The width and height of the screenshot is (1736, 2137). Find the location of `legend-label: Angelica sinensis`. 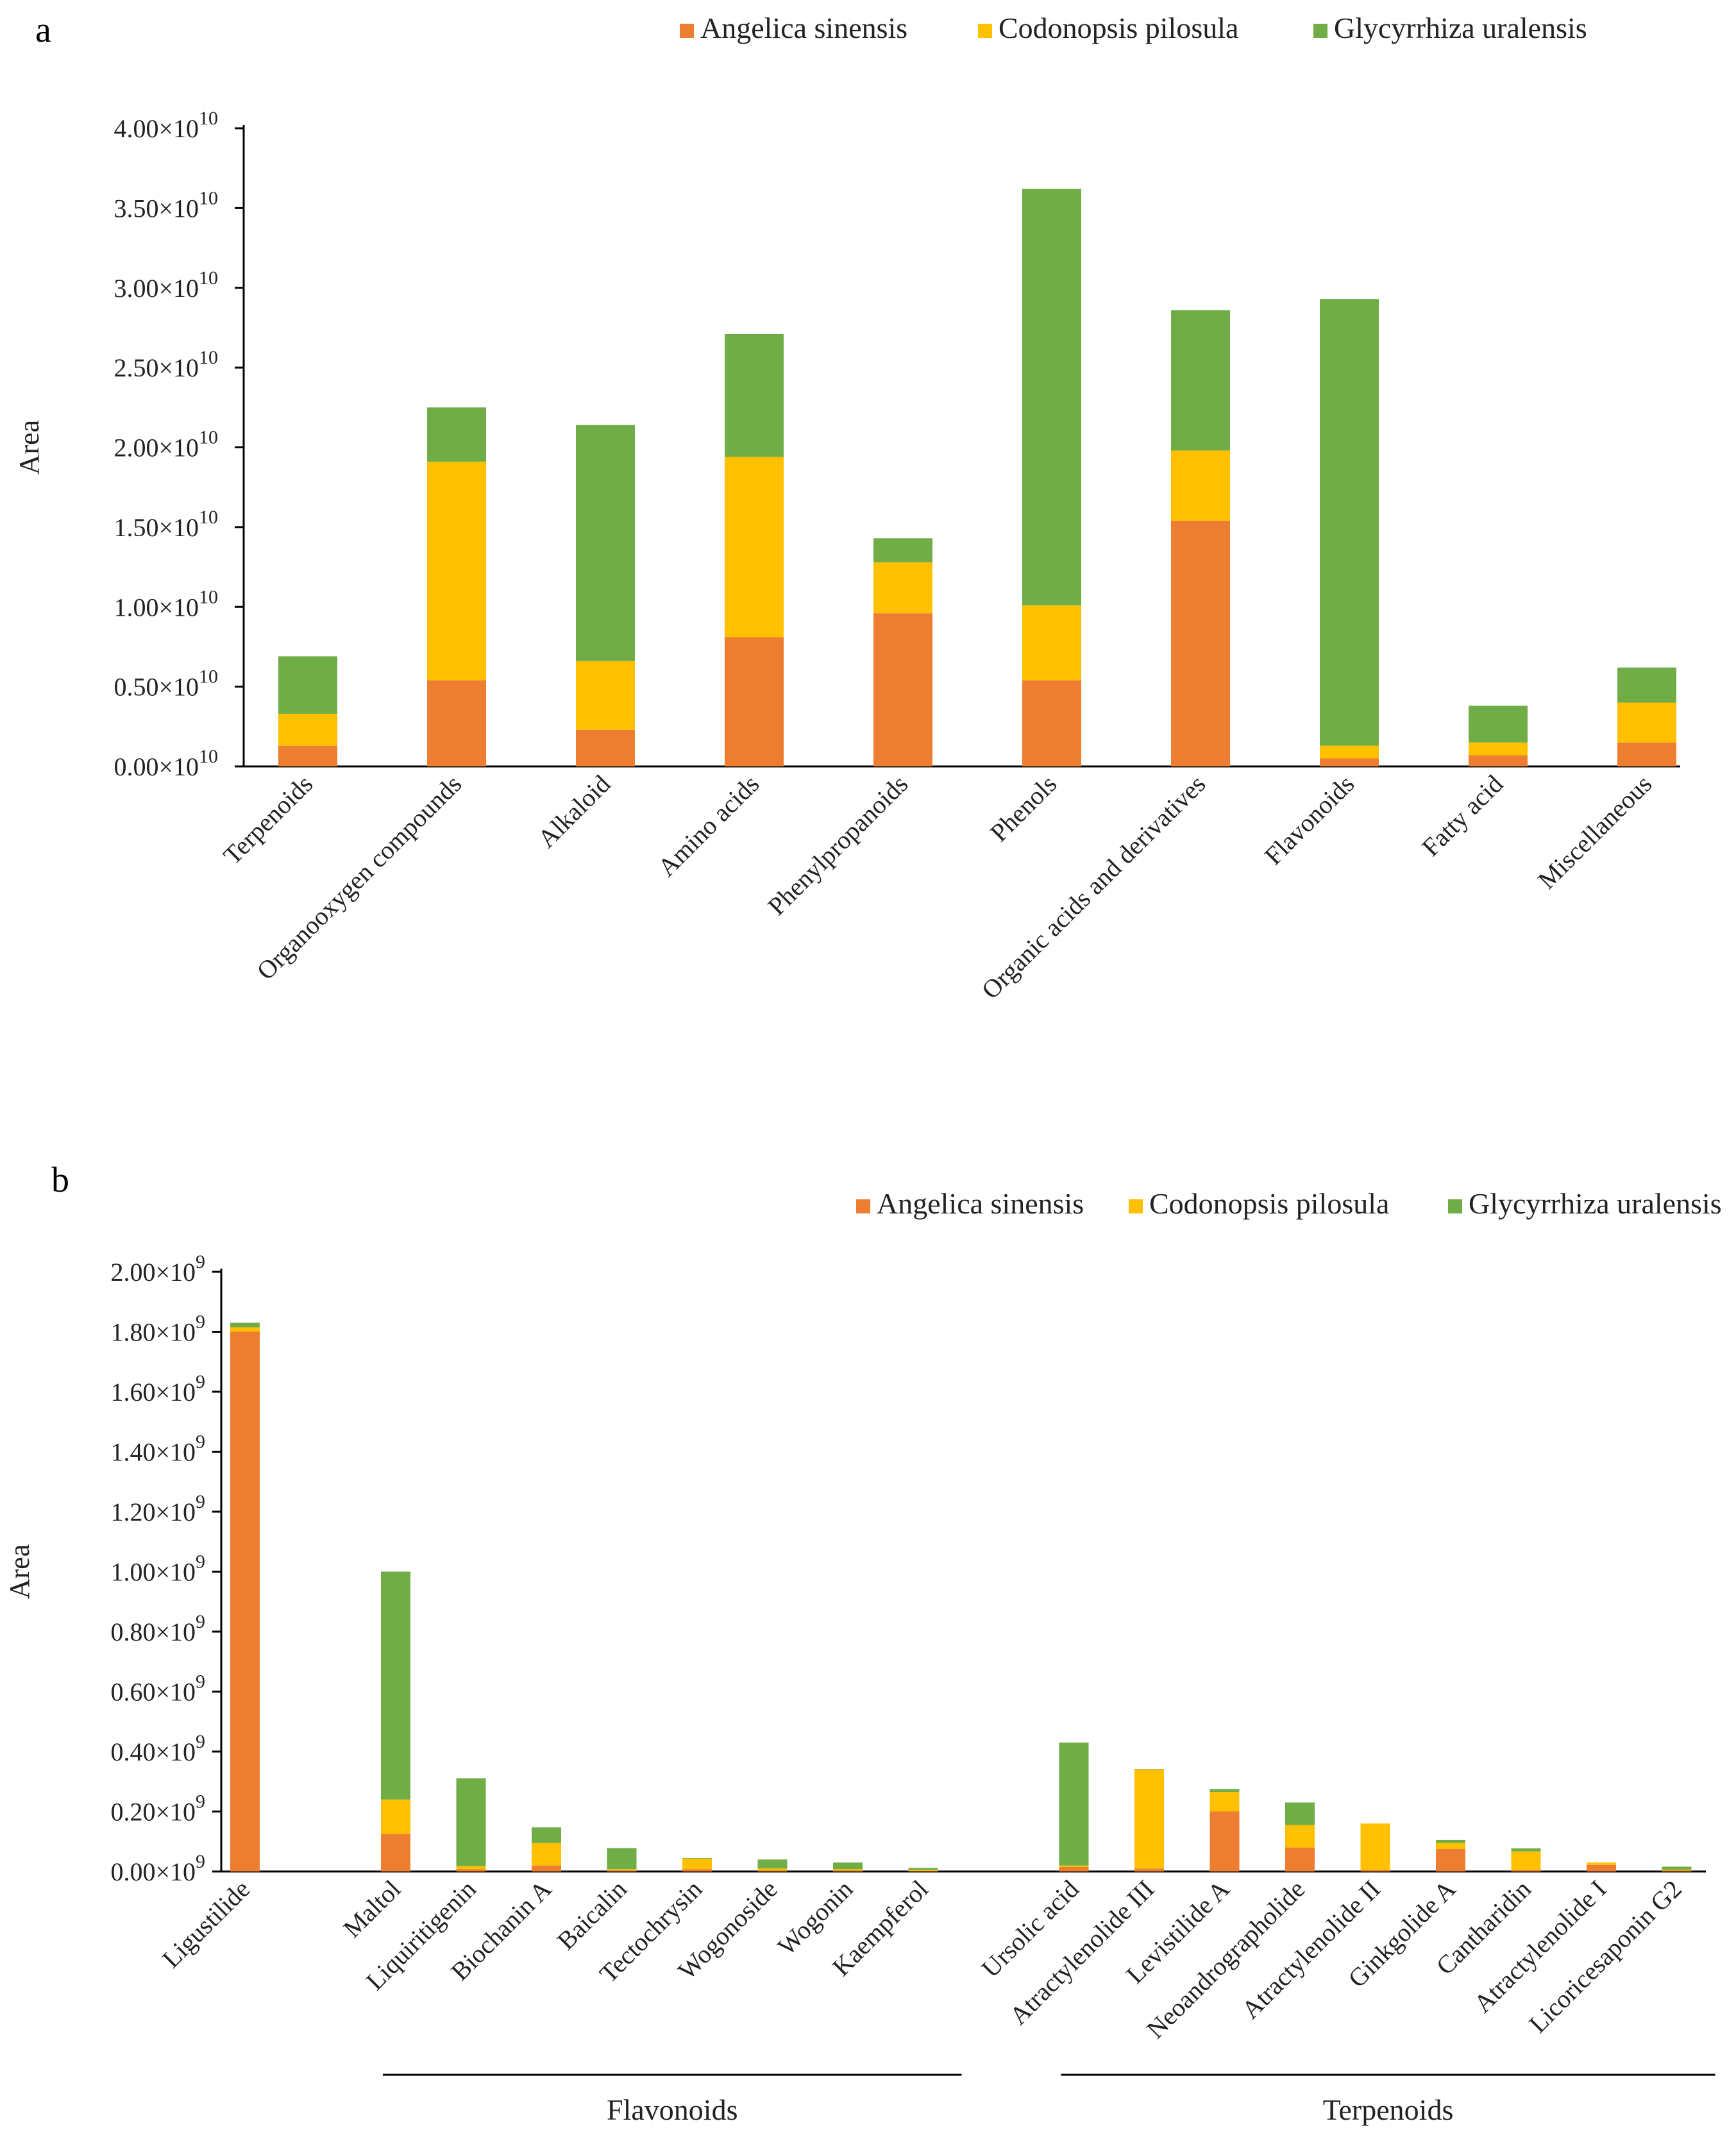

legend-label: Angelica sinensis is located at coordinates (803, 28).